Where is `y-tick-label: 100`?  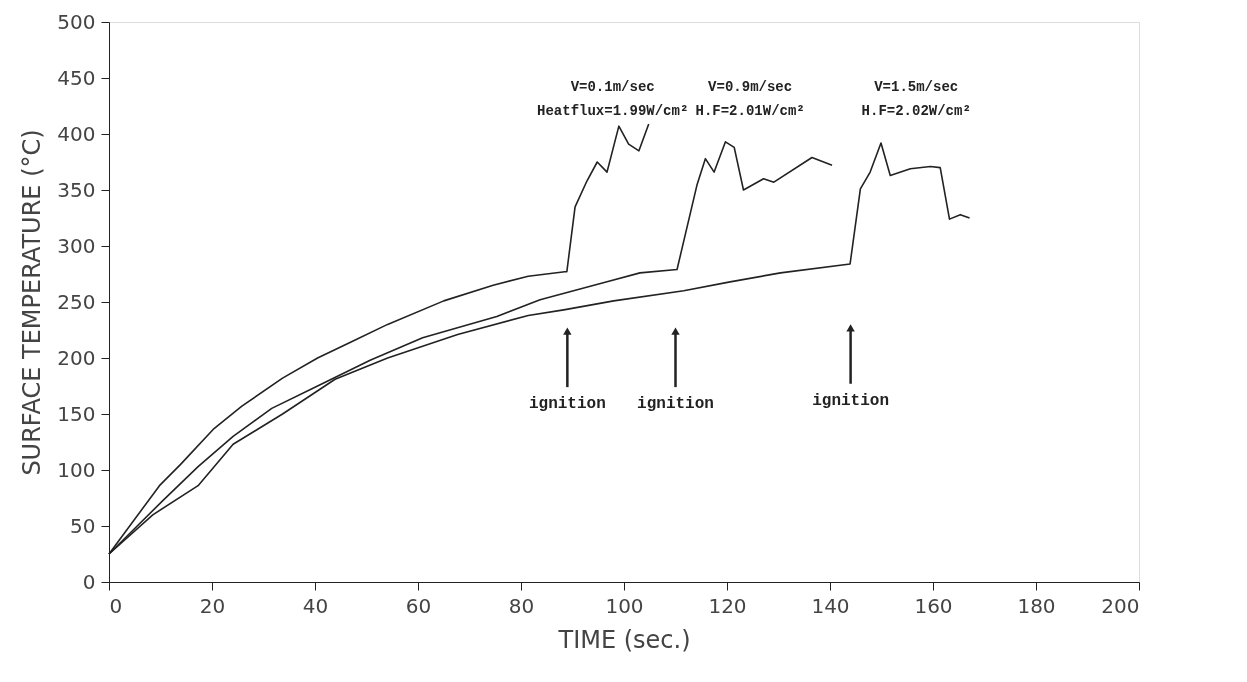
y-tick-label: 100 is located at coordinates (76, 469).